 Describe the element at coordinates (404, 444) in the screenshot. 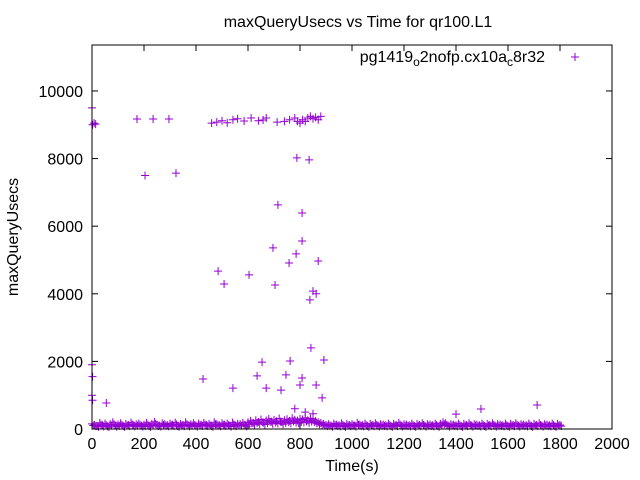

I see `x-tick-label: 1200` at that location.